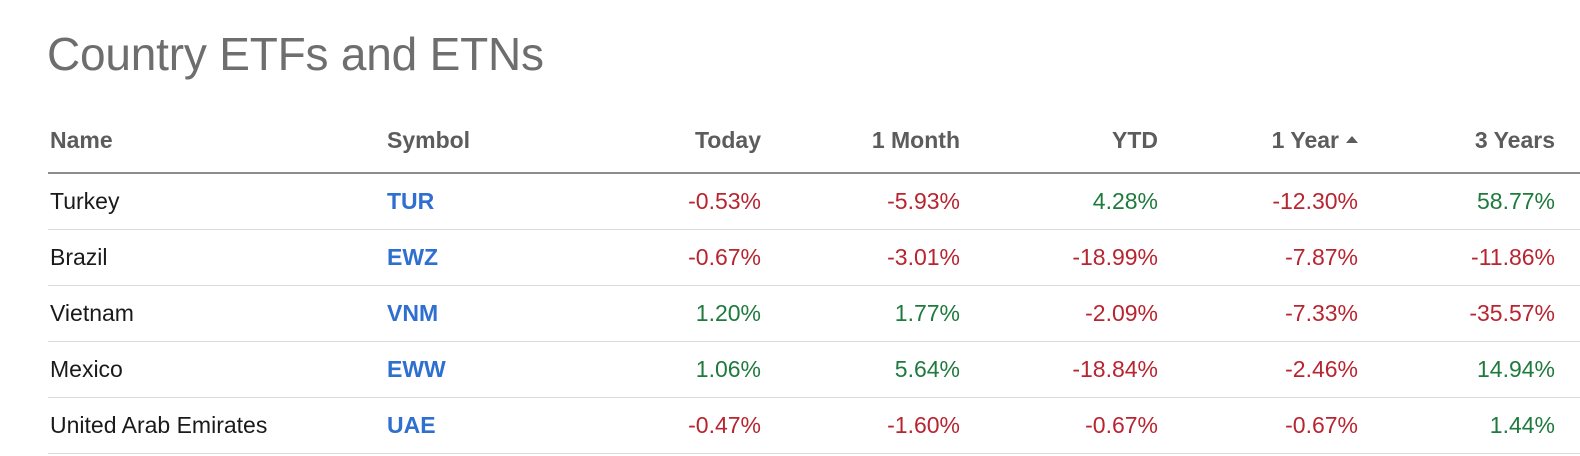 The width and height of the screenshot is (1580, 456). What do you see at coordinates (85, 201) in the screenshot?
I see `cell-name: Turkey` at bounding box center [85, 201].